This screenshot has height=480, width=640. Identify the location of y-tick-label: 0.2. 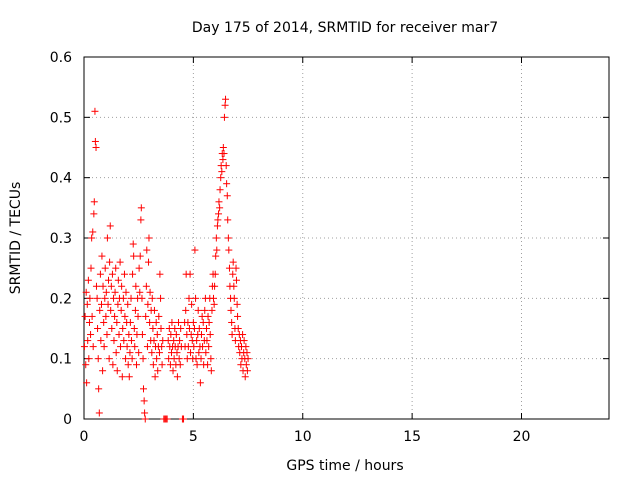
(61, 299).